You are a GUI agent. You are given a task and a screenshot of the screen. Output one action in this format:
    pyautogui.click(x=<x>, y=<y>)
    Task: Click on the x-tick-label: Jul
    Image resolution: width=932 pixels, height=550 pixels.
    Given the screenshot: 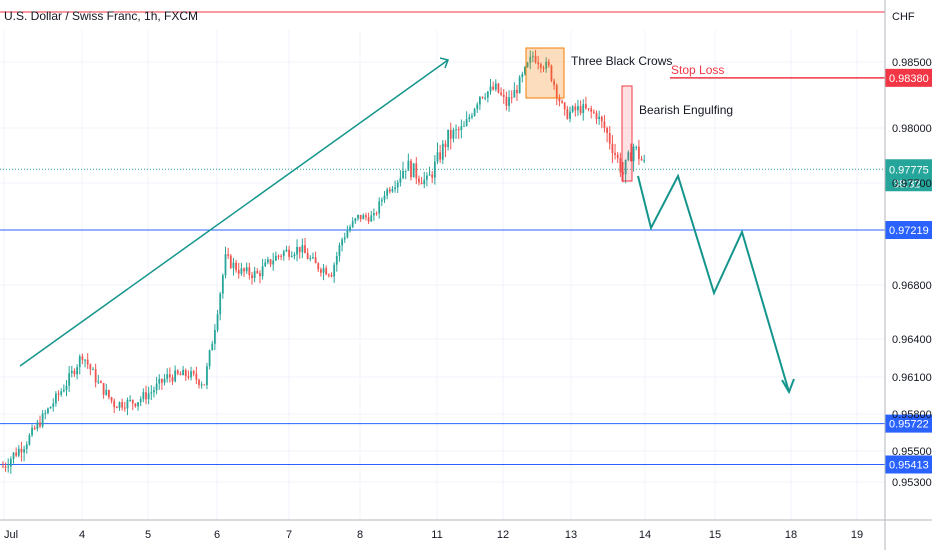 What is the action you would take?
    pyautogui.click(x=11, y=535)
    